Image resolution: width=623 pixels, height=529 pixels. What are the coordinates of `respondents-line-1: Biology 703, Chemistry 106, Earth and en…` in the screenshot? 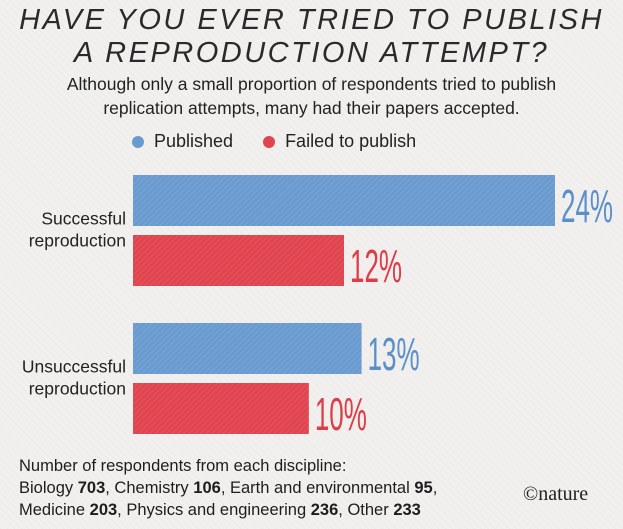 It's located at (228, 488).